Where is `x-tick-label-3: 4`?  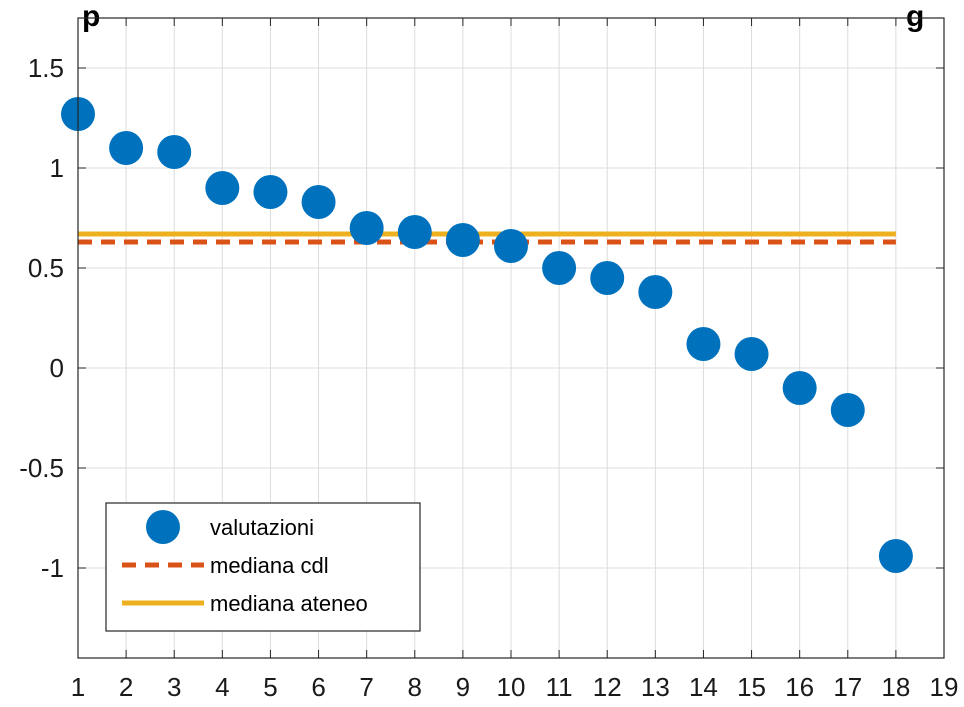
x-tick-label-3: 4 is located at coordinates (222, 687).